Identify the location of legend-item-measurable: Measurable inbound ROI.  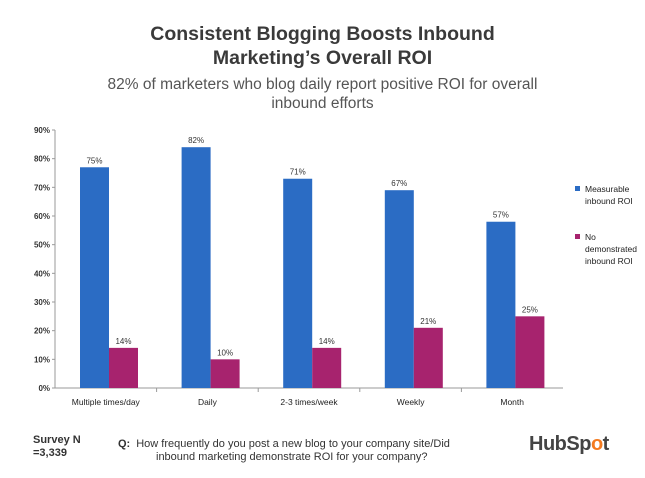
(610, 195).